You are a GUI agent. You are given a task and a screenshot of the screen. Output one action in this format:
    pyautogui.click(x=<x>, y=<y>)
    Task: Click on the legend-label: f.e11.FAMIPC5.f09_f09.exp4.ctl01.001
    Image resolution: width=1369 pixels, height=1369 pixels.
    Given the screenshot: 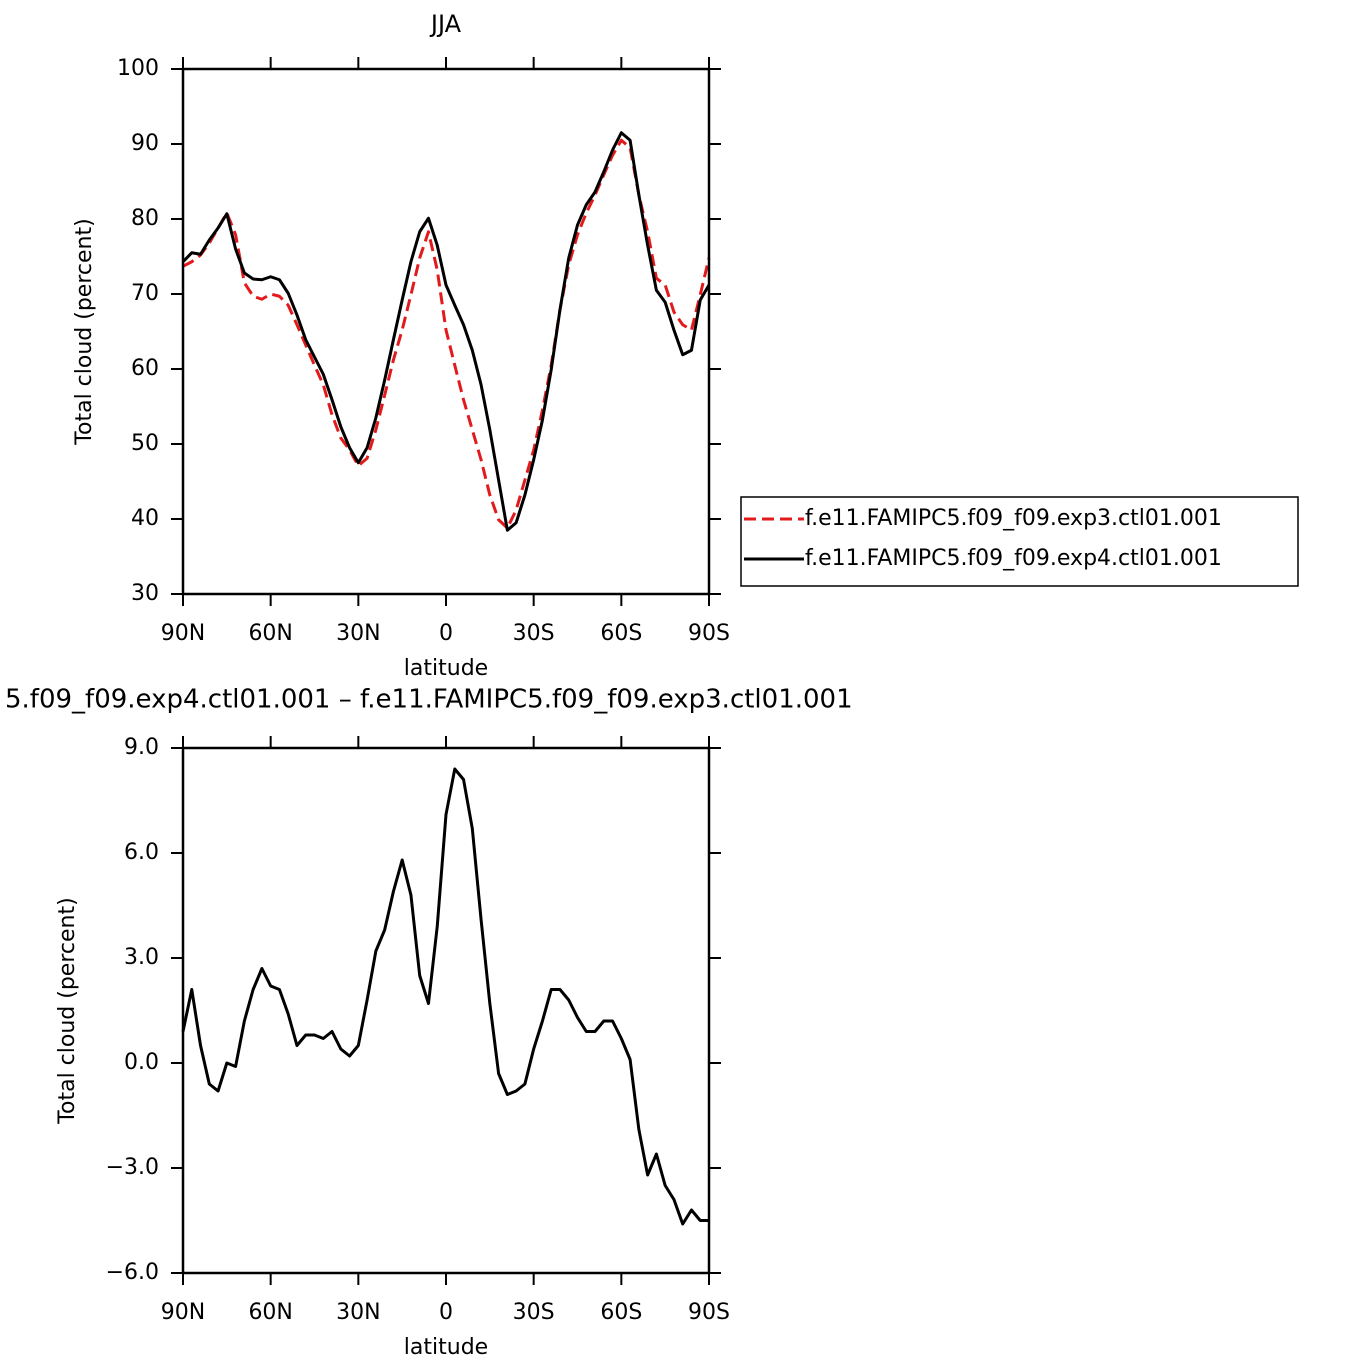 What is the action you would take?
    pyautogui.click(x=1013, y=558)
    